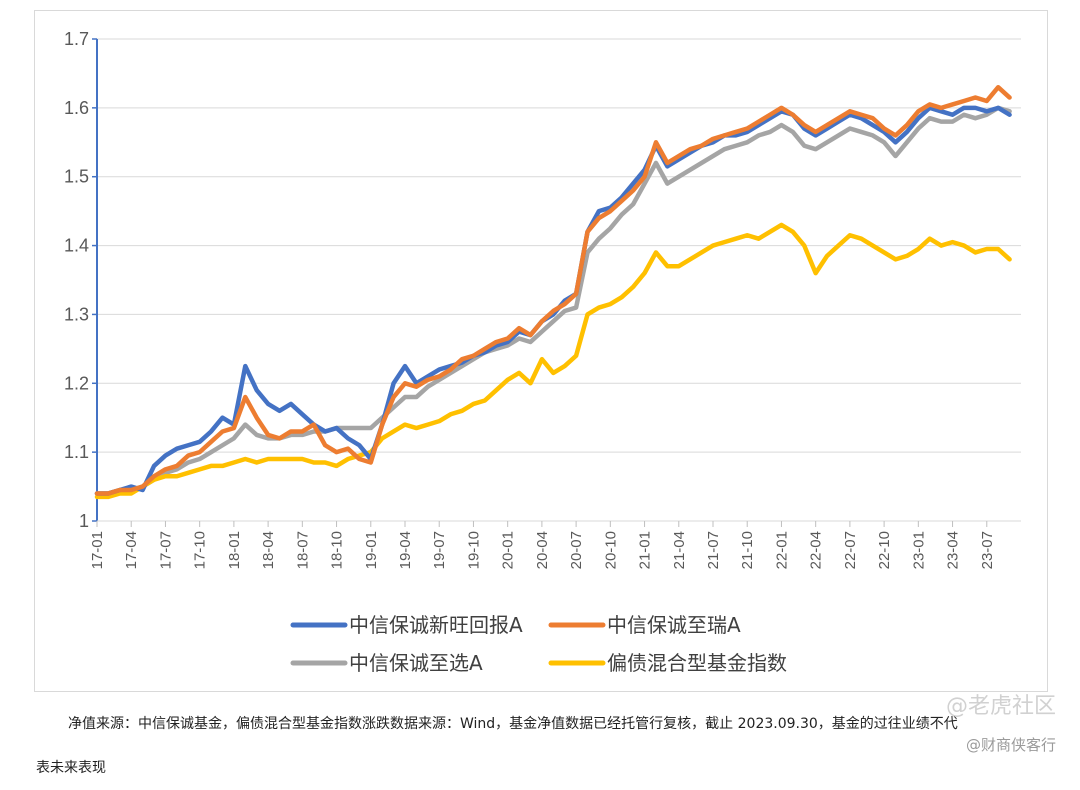 This screenshot has width=1080, height=790. I want to click on legend-label: 中信保诚至瑞A, so click(674, 625).